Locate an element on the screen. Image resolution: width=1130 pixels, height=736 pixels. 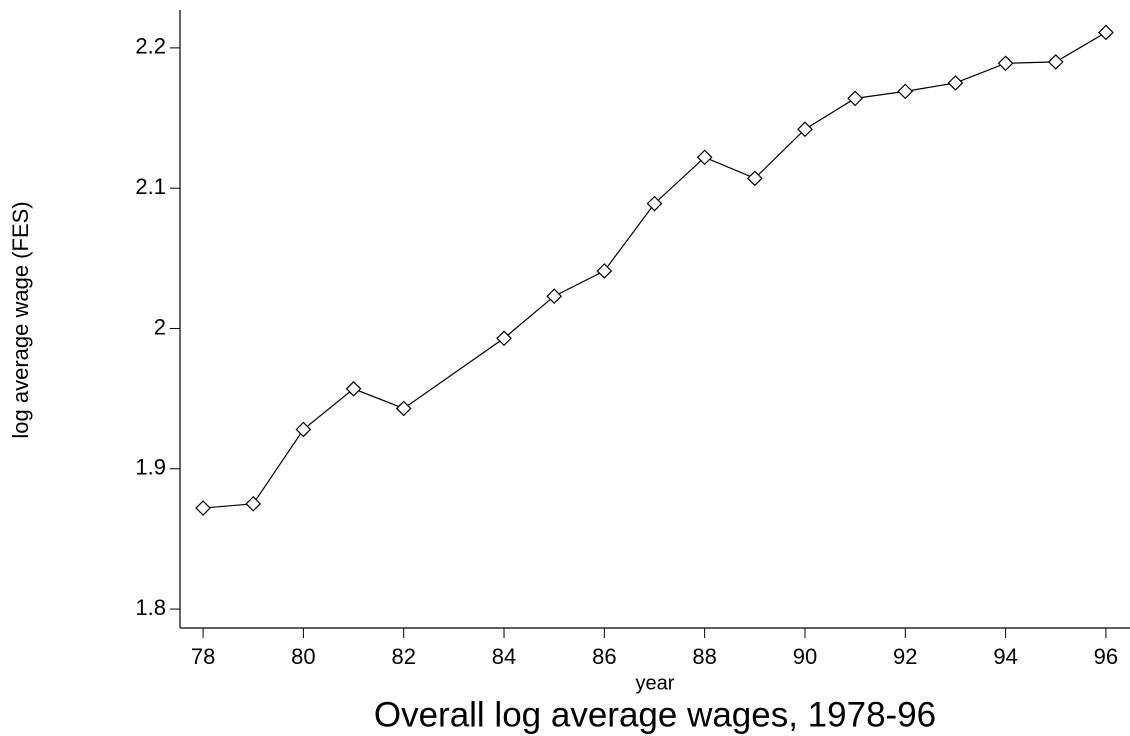
x-tick-label: 96 is located at coordinates (1106, 656).